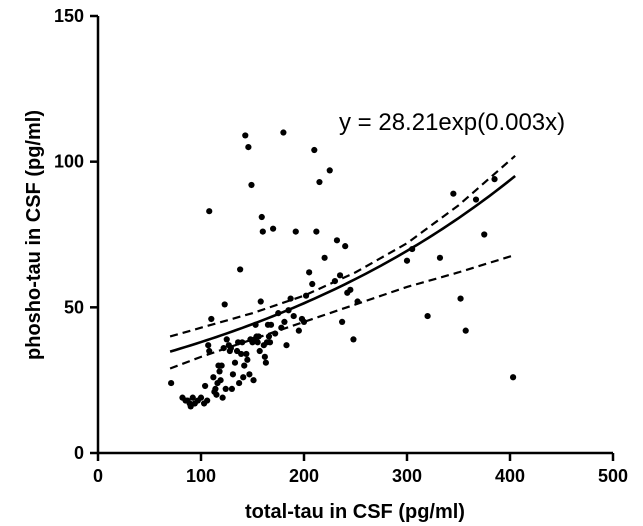  What do you see at coordinates (407, 476) in the screenshot?
I see `x-tick-label: 300` at bounding box center [407, 476].